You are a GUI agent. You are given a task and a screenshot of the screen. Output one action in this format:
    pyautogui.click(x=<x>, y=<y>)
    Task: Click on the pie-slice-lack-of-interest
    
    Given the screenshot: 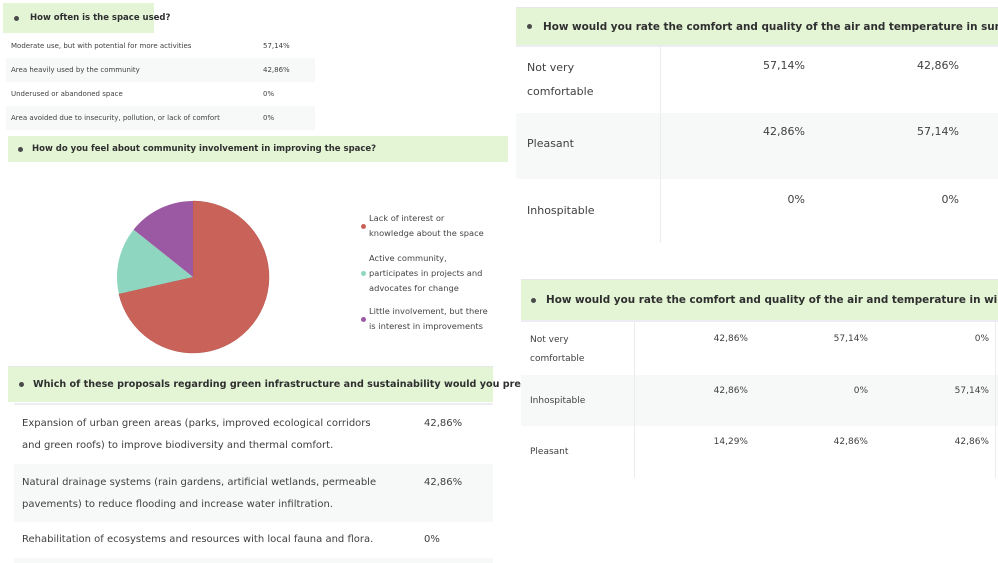 What is the action you would take?
    pyautogui.click(x=194, y=277)
    